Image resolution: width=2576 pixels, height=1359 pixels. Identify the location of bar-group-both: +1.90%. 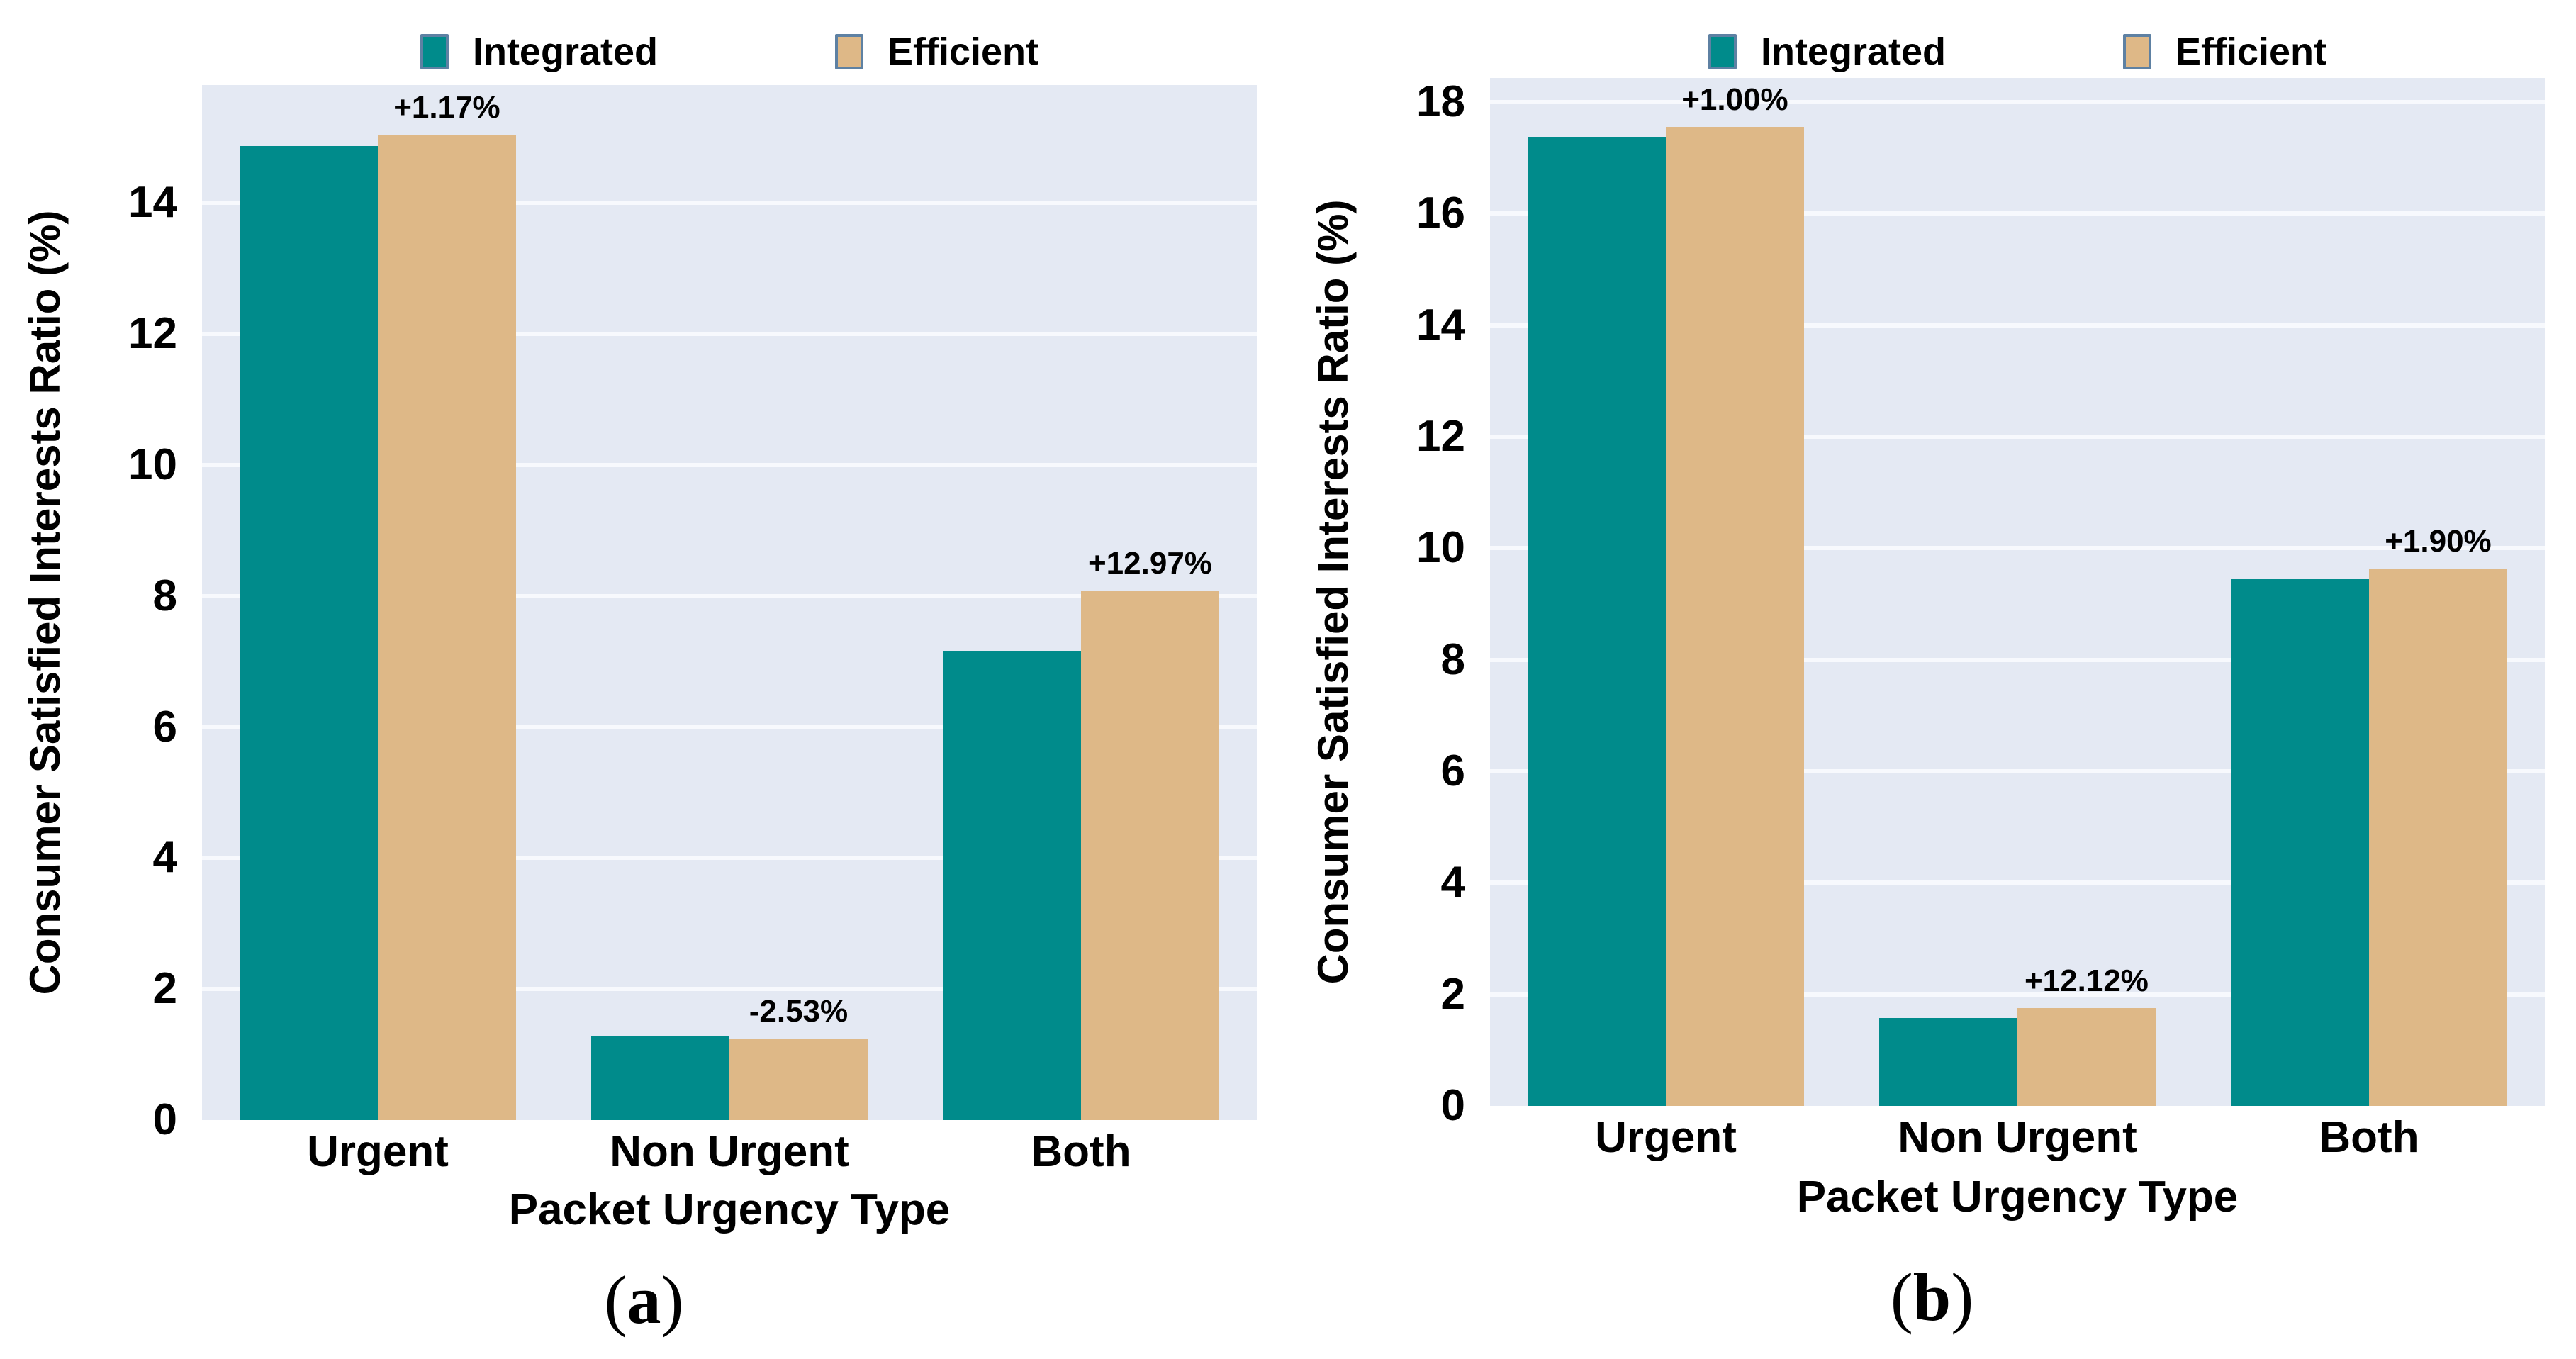
(2369, 592).